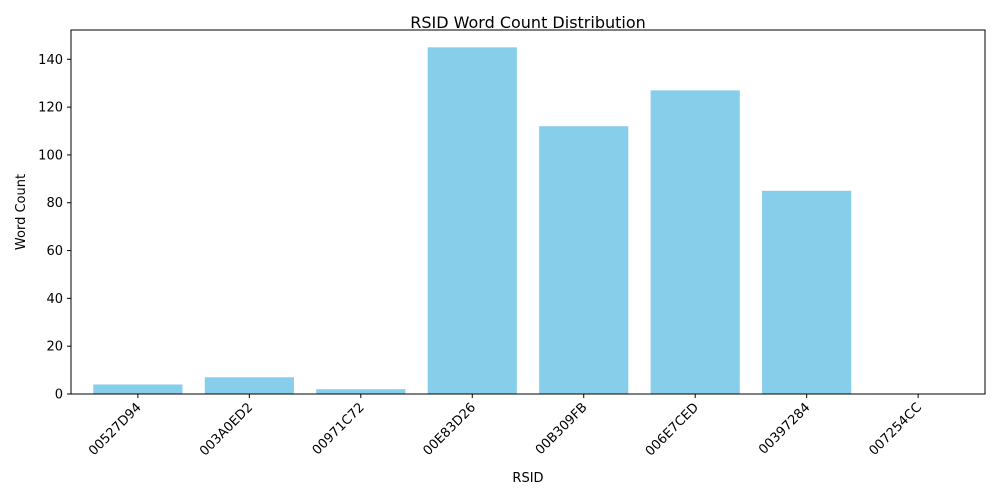 The width and height of the screenshot is (1000, 504). Describe the element at coordinates (528, 22) in the screenshot. I see `chart-title: RSID Word Count Distribution` at that location.